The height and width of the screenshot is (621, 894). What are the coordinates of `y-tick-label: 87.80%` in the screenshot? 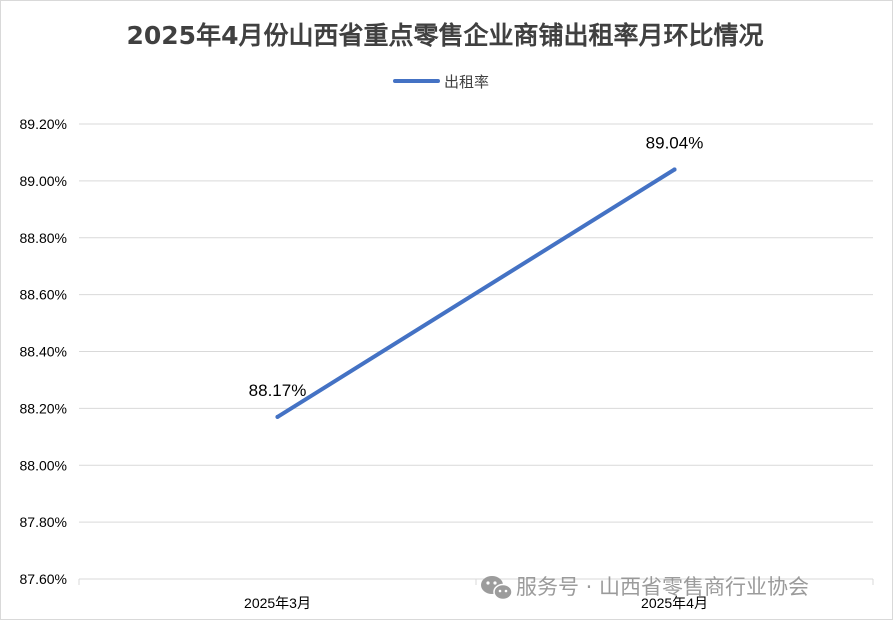 It's located at (43, 522).